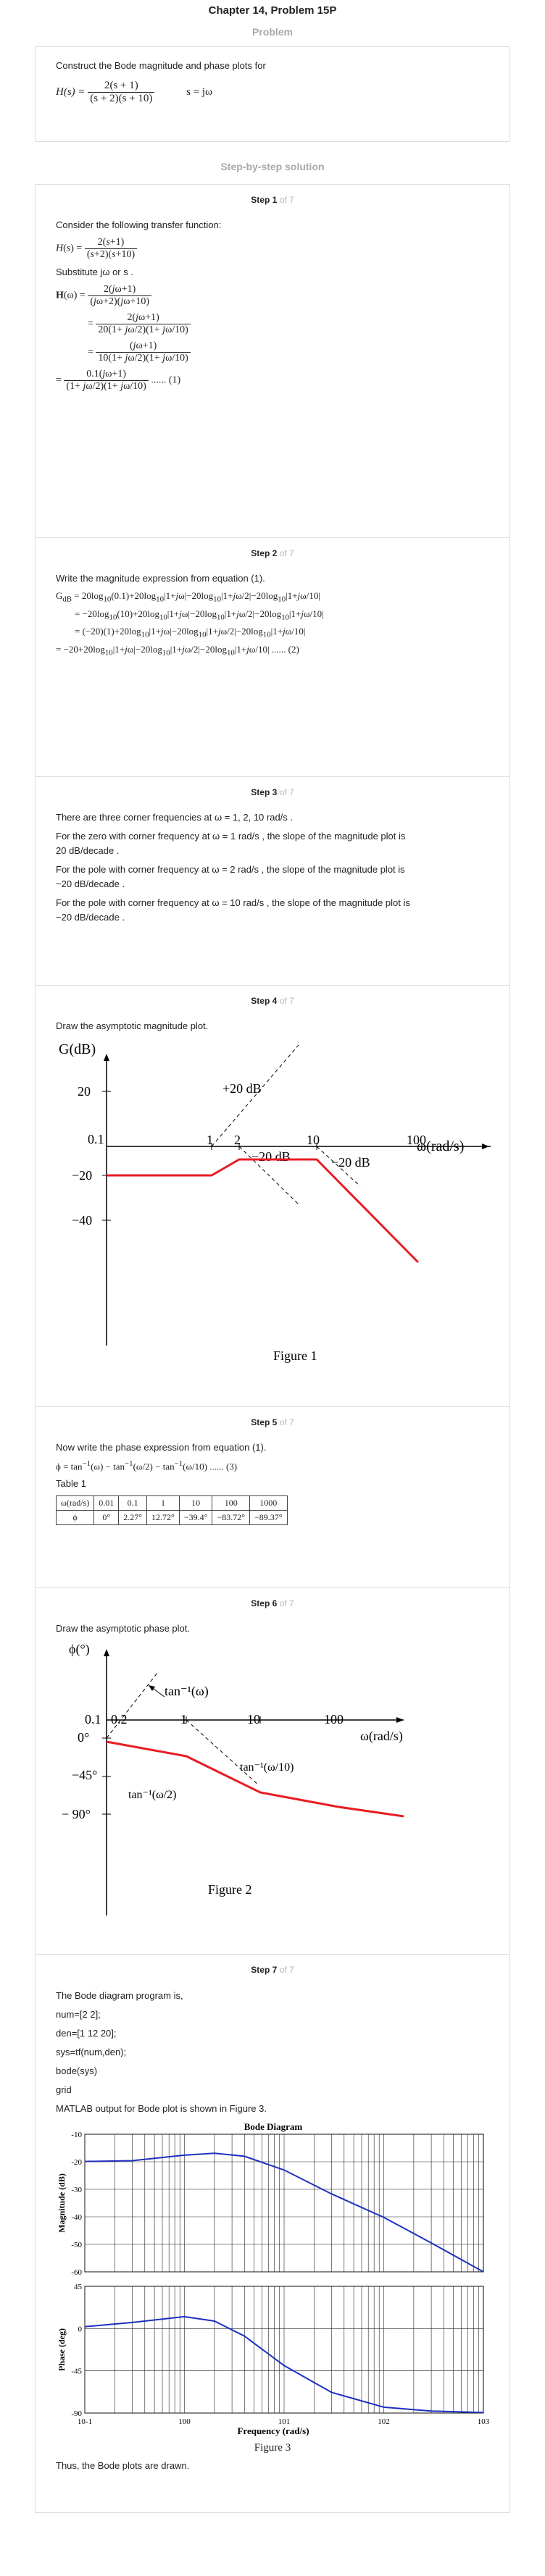 The width and height of the screenshot is (545, 2576). I want to click on problem-heading: Problem, so click(272, 32).